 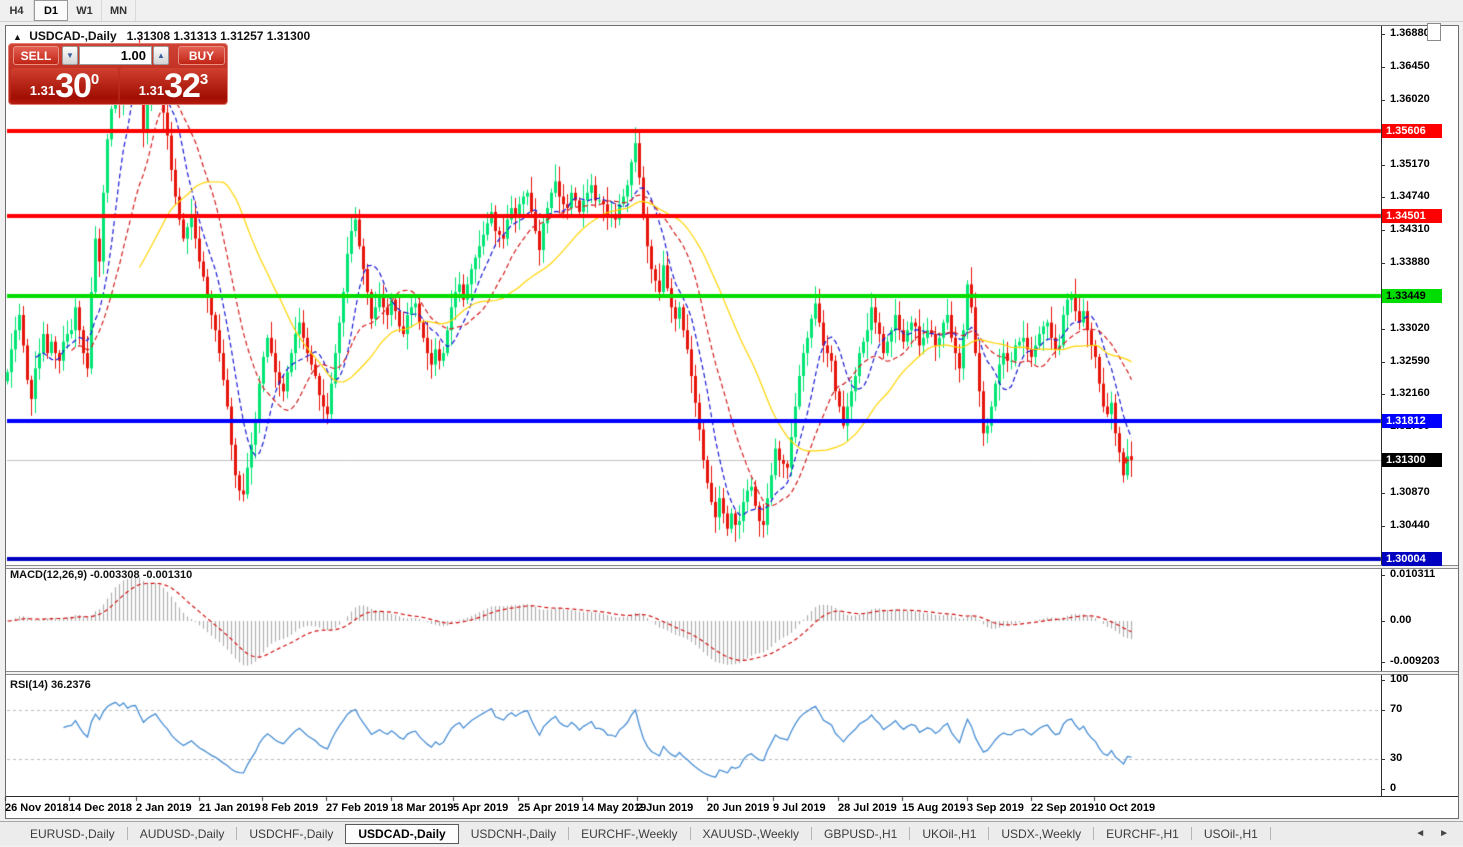 I want to click on buy-price-big: 32, so click(x=182, y=85).